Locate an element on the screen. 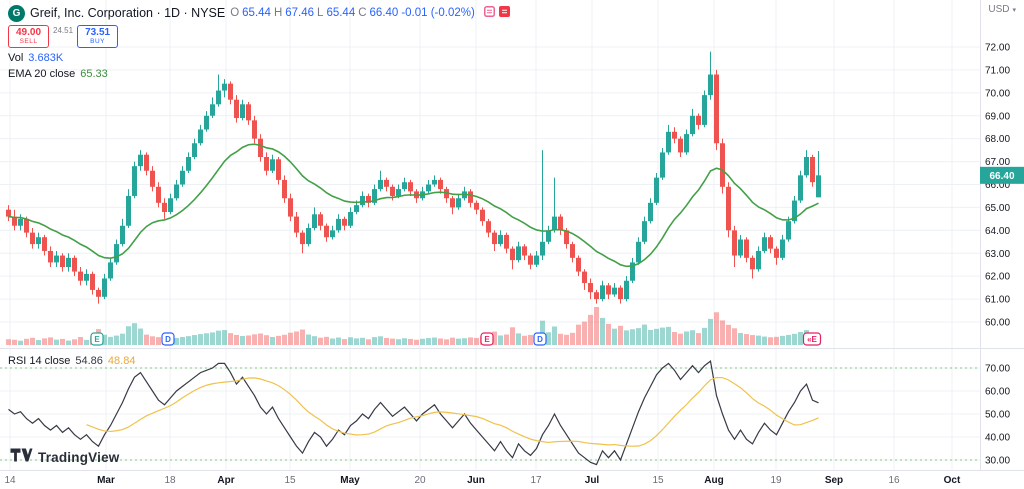 The image size is (1024, 489). price-change: -0.01 (-0.02%) is located at coordinates (438, 13).